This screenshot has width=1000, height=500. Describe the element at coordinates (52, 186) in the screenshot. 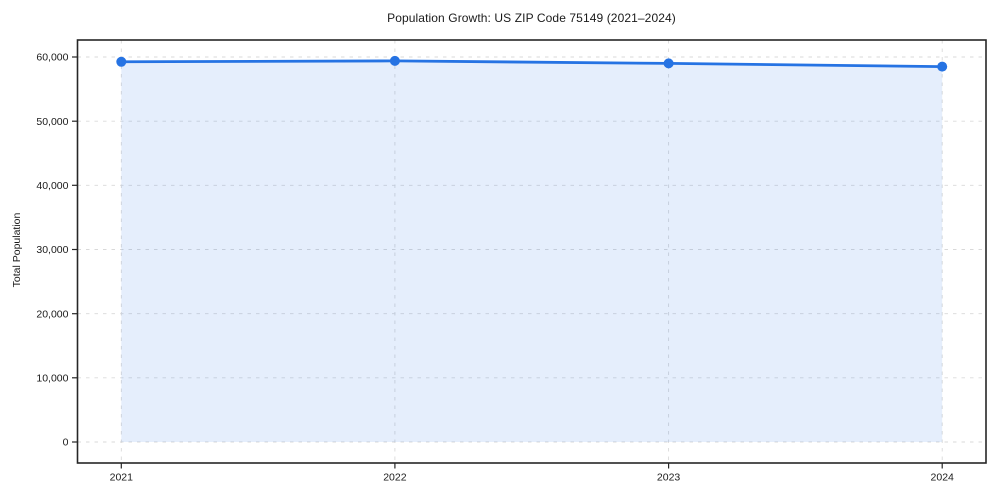

I see `y-tick-label: 40,000` at that location.